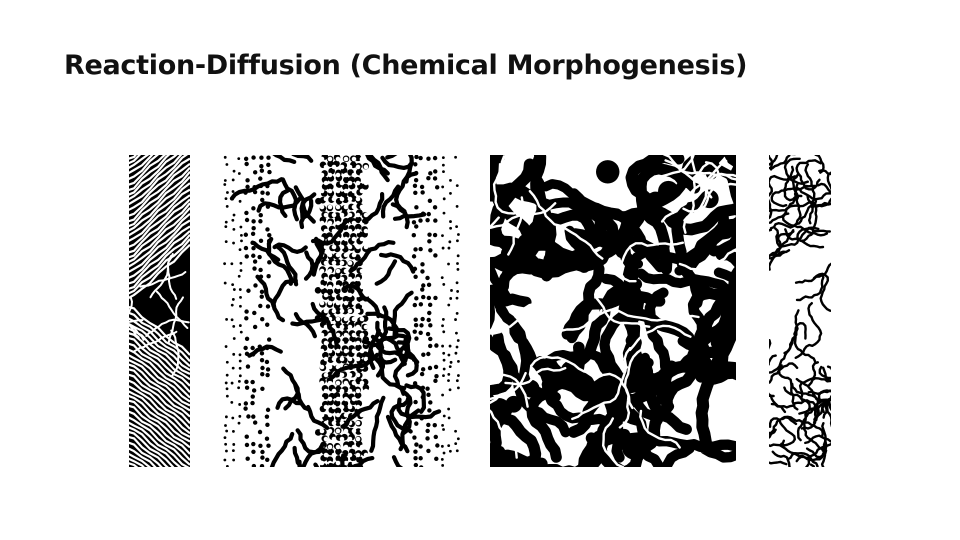 This screenshot has height=540, width=960. I want to click on stripes-pattern-panel, so click(159, 311).